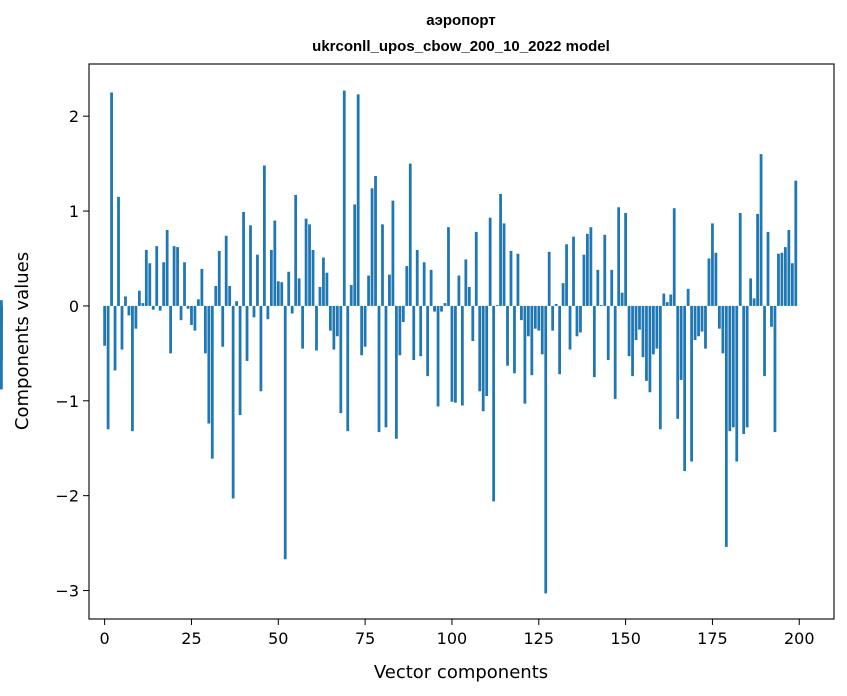 The height and width of the screenshot is (696, 847). I want to click on y-tick-label: 0, so click(74, 306).